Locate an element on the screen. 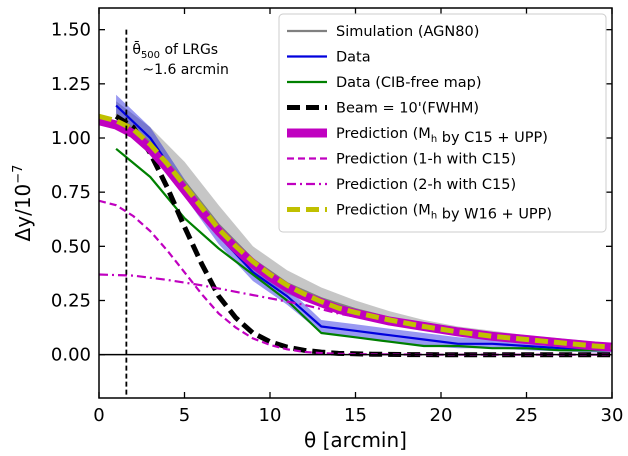 This screenshot has width=628, height=456. y-tick-label: 1.00 is located at coordinates (71, 138).